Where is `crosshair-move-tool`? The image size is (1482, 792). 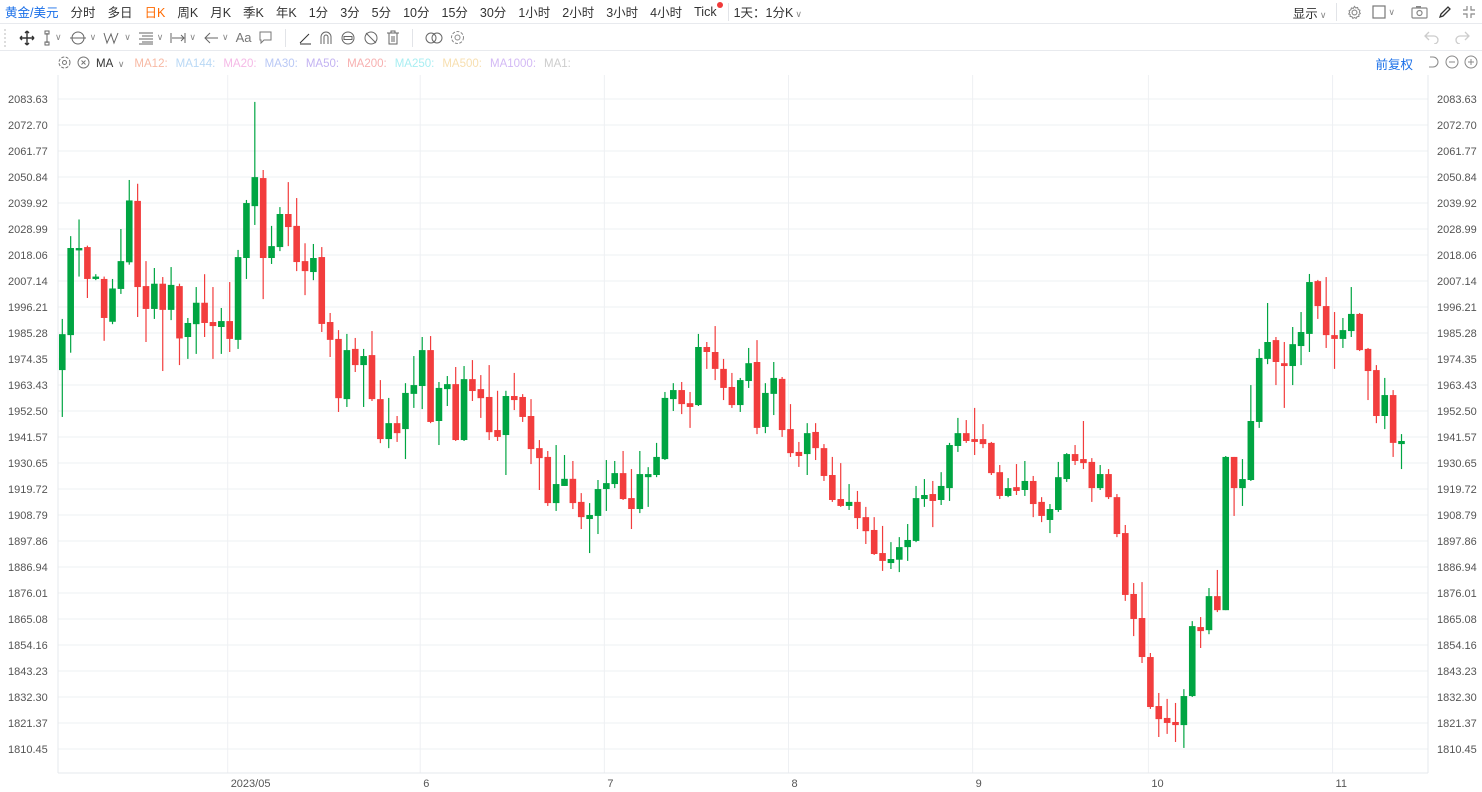 crosshair-move-tool is located at coordinates (27, 38).